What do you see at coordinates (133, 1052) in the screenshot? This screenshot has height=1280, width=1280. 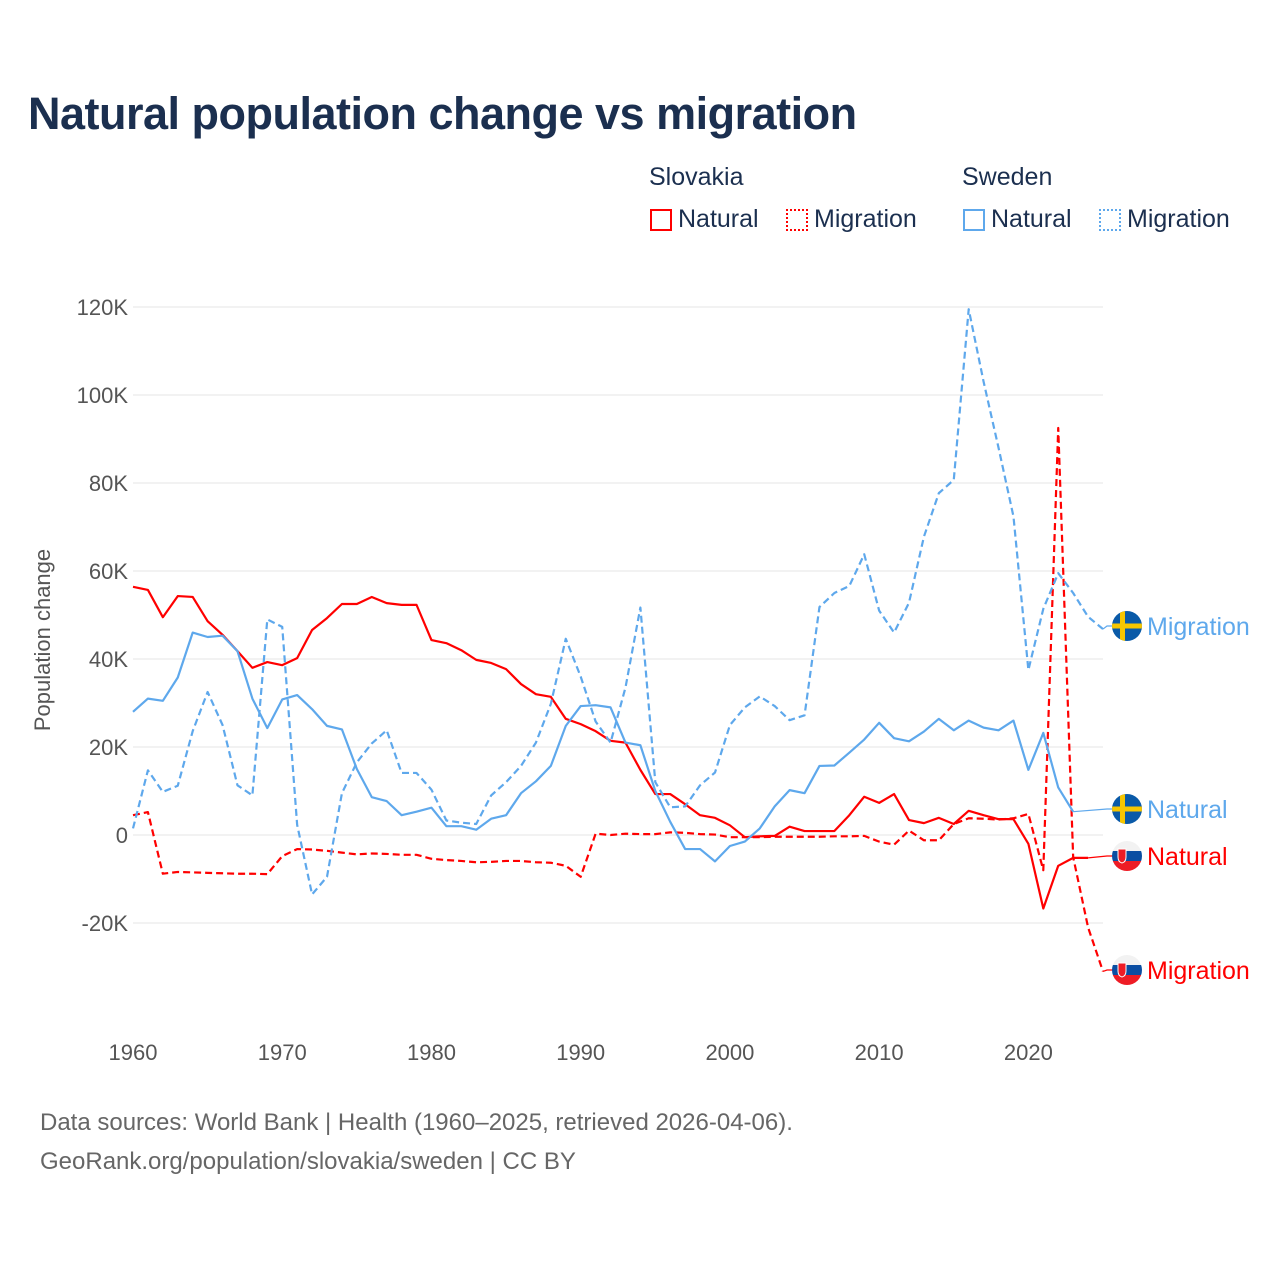 I see `x-tick-label: 1960` at bounding box center [133, 1052].